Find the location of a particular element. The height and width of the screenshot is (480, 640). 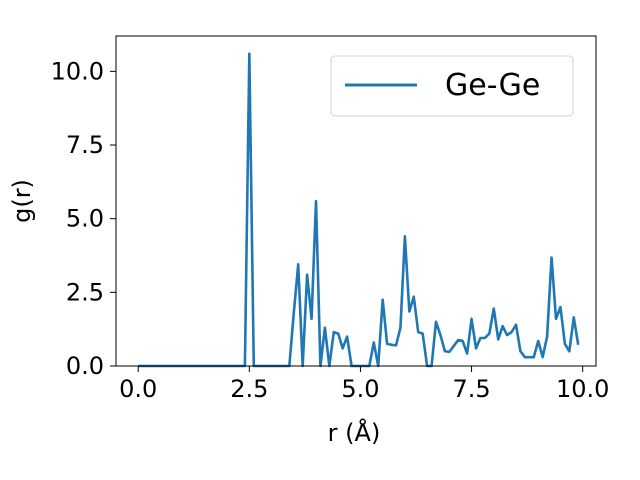

x-tick-label: 7.5 is located at coordinates (471, 389).